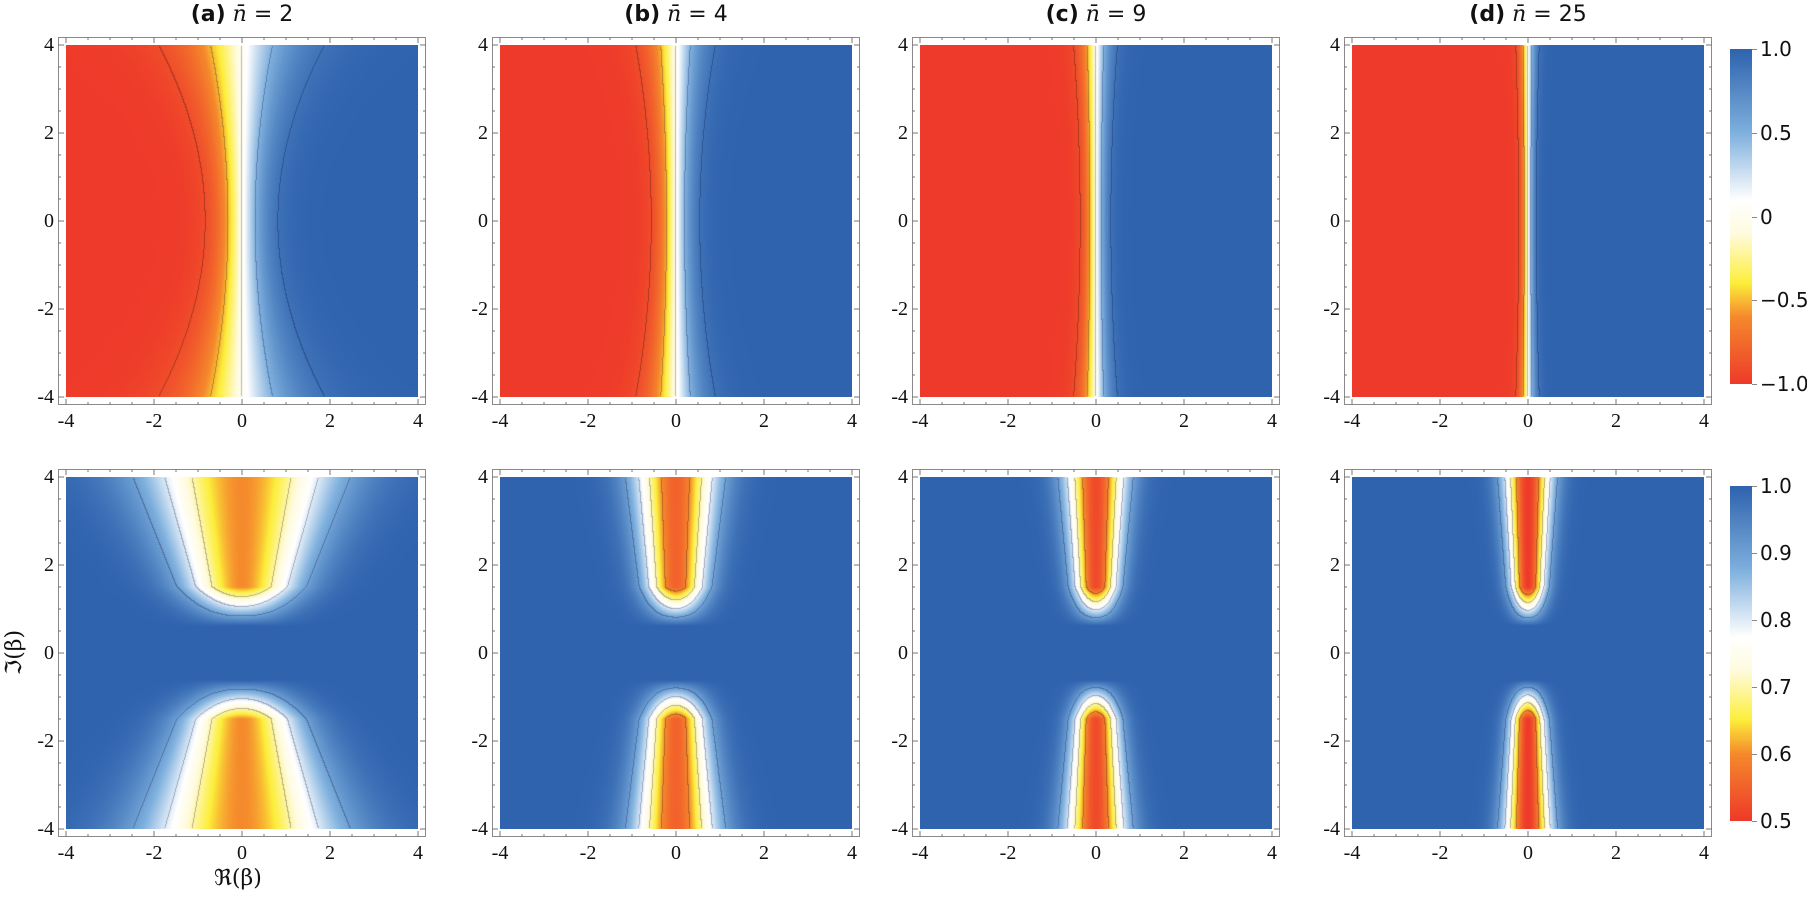 Image resolution: width=1807 pixels, height=899 pixels. I want to click on colorbar-bottom, so click(1741, 653).